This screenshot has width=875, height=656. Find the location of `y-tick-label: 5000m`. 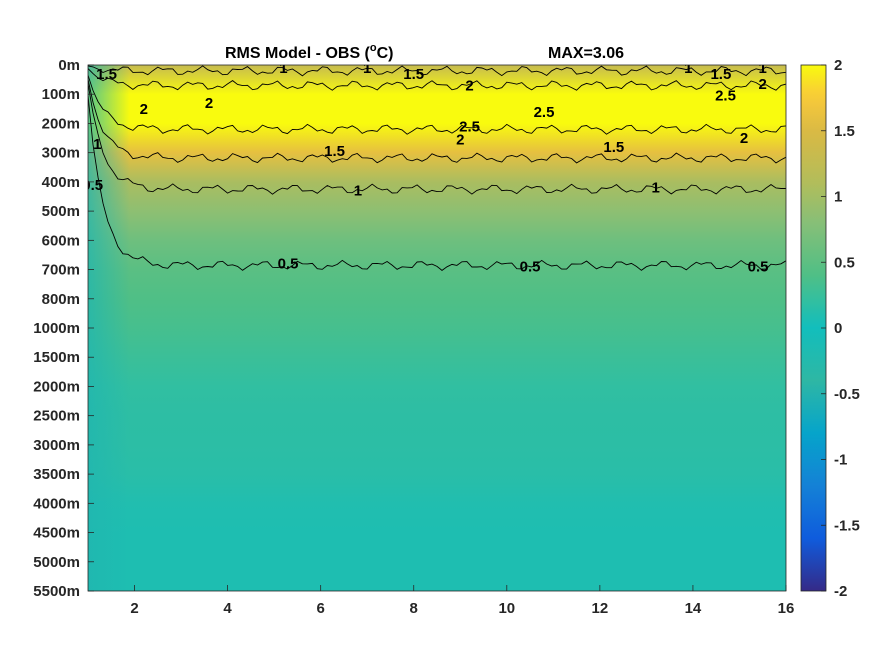

y-tick-label: 5000m is located at coordinates (56, 562).